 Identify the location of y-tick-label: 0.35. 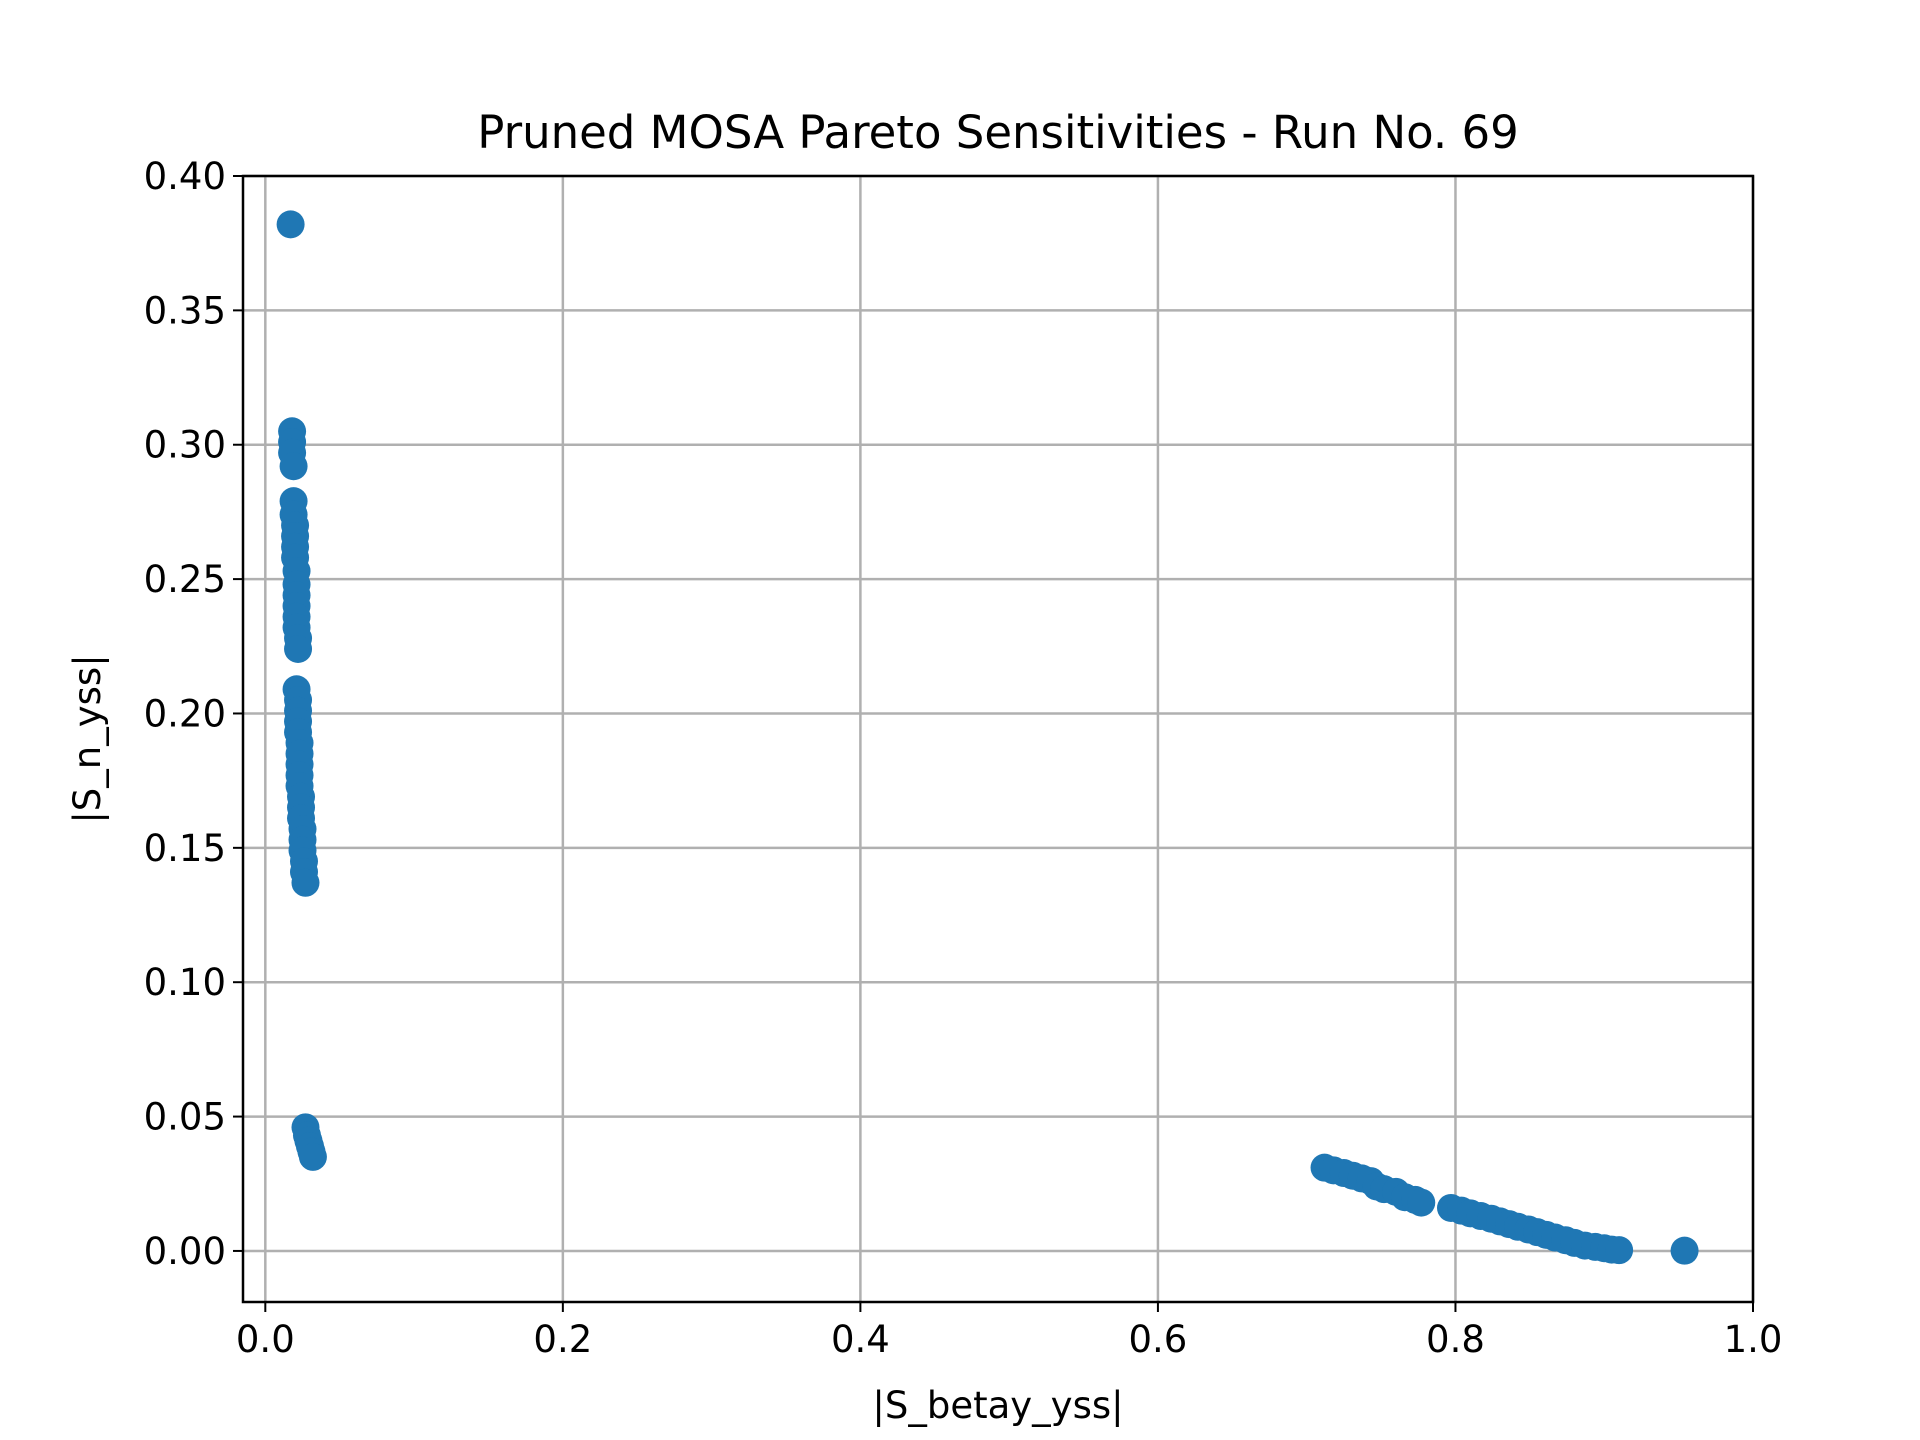
(185, 310).